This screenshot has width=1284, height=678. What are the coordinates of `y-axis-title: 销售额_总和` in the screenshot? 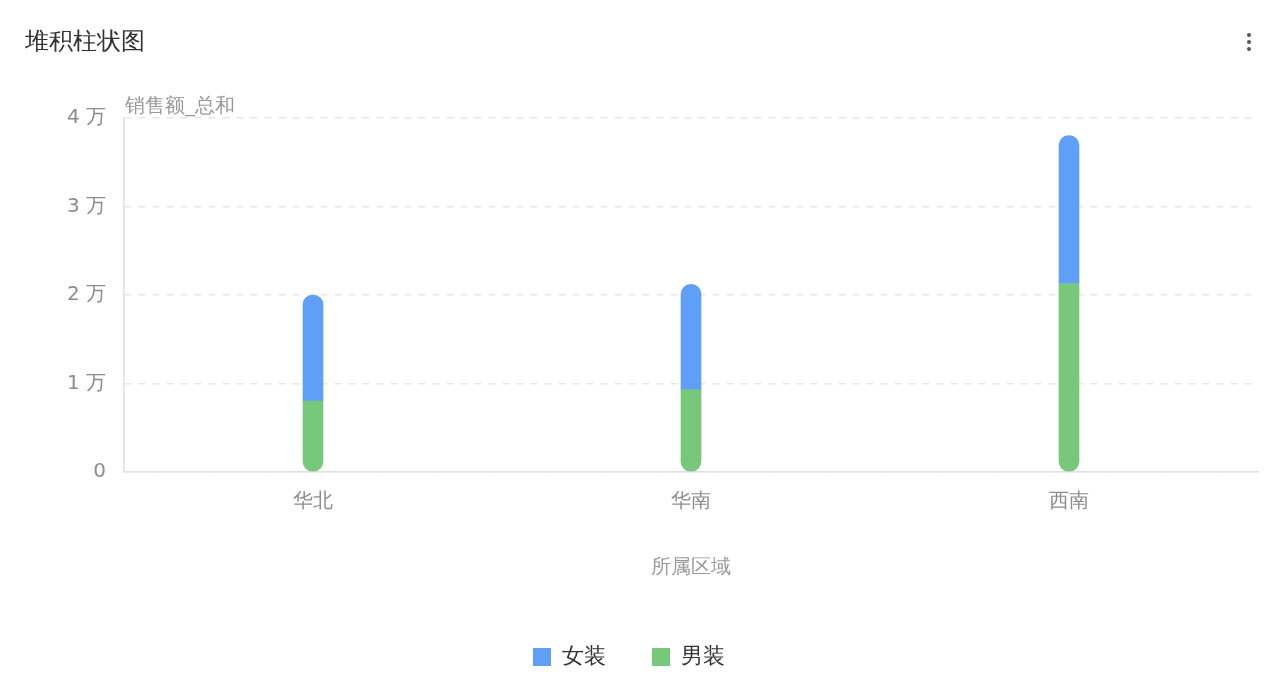 It's located at (179, 105).